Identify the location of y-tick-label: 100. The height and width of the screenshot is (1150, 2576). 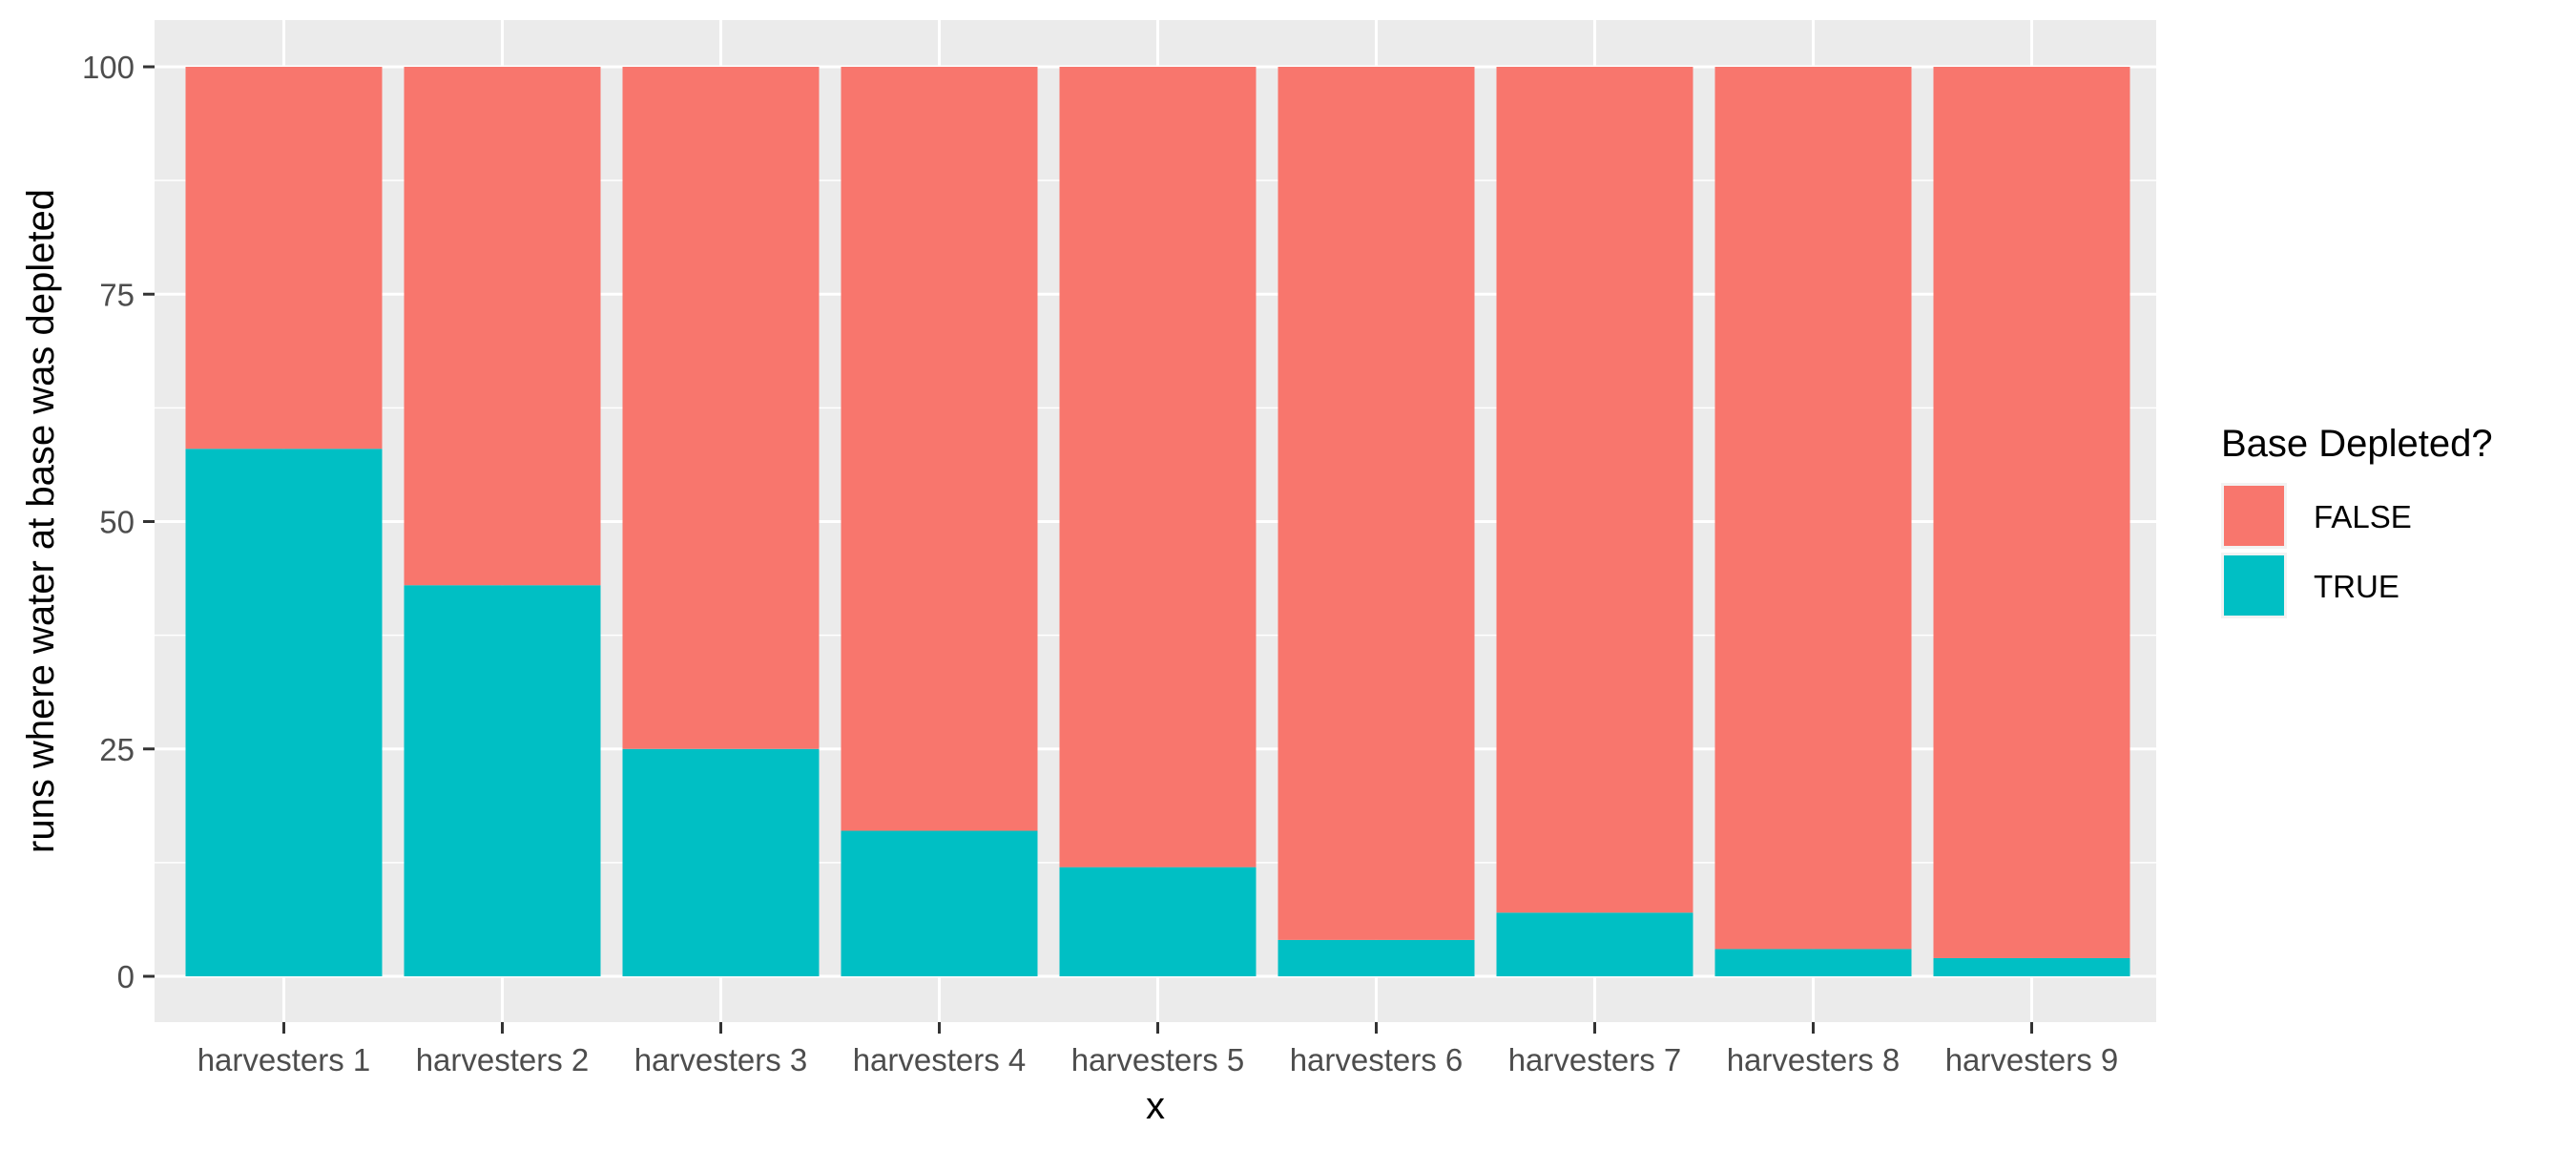
(108, 67).